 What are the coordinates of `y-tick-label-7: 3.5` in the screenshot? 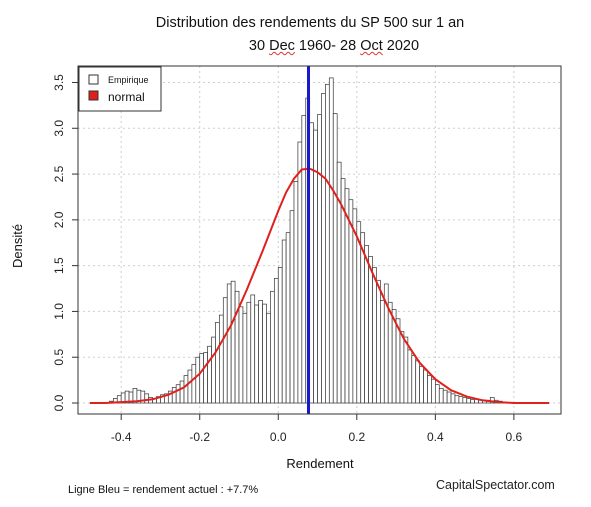 It's located at (59, 82).